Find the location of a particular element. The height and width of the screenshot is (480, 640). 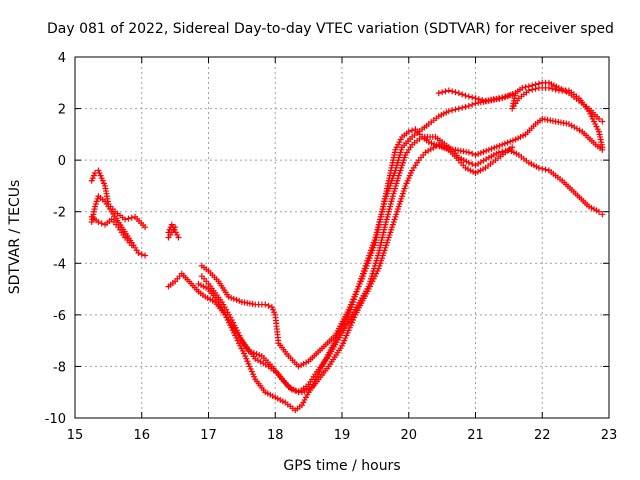

y-tick-label: -6 is located at coordinates (59, 316).